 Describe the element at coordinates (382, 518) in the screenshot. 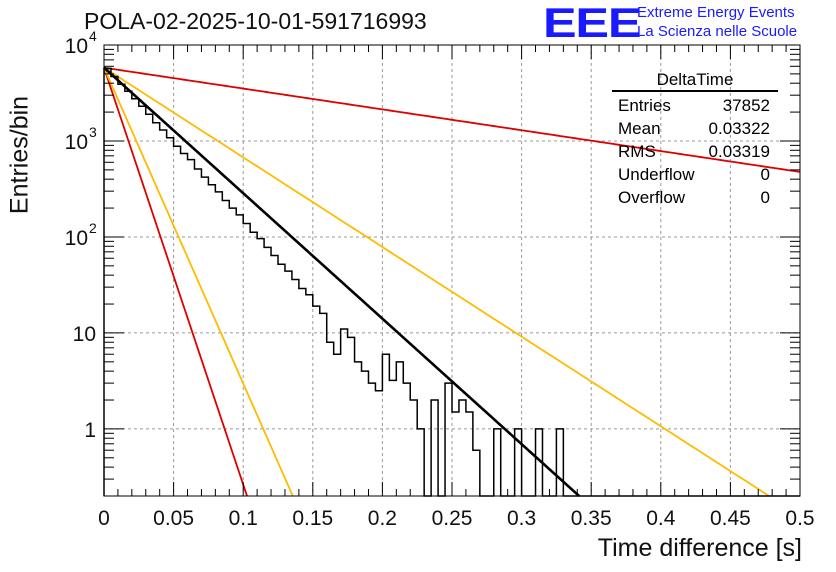

I see `x-tick-label: 0.2` at that location.